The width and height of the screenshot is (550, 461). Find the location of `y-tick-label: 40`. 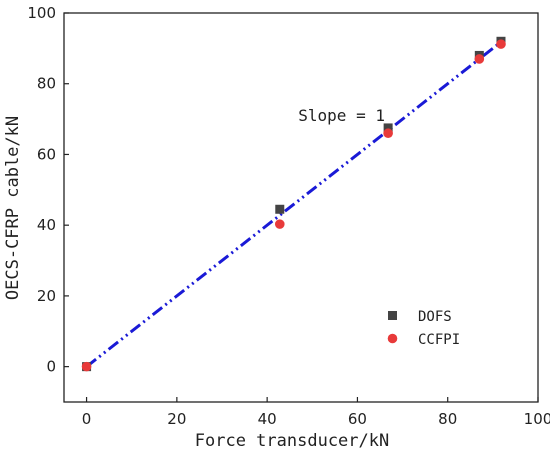

y-tick-label: 40 is located at coordinates (46, 225).